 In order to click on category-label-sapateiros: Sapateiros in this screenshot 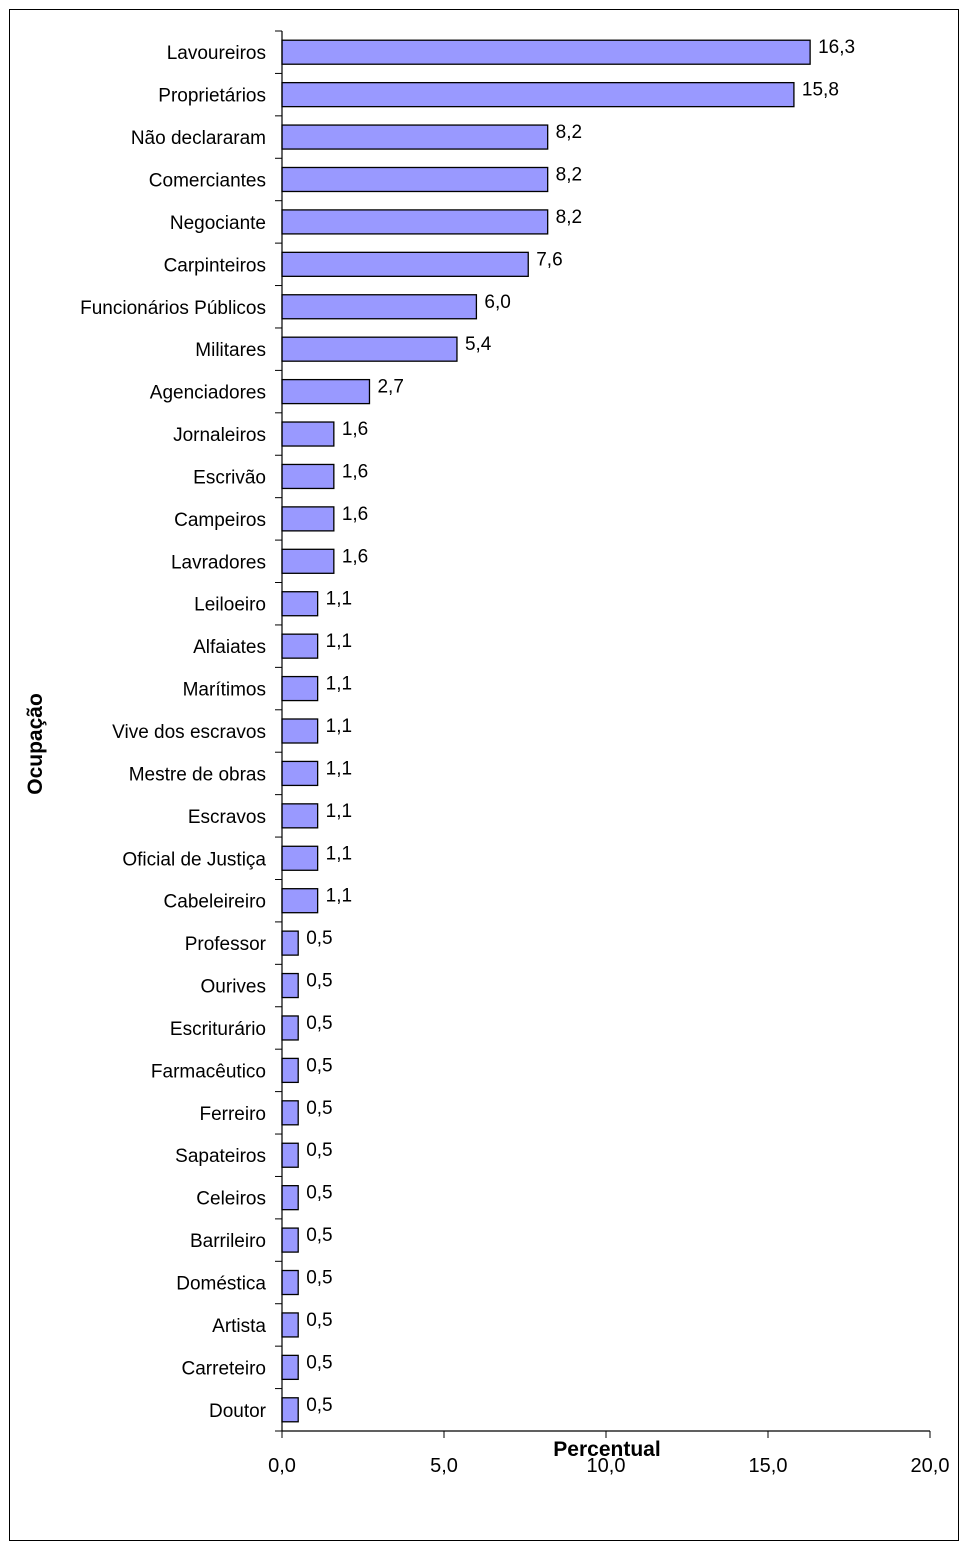, I will do `click(220, 1156)`.